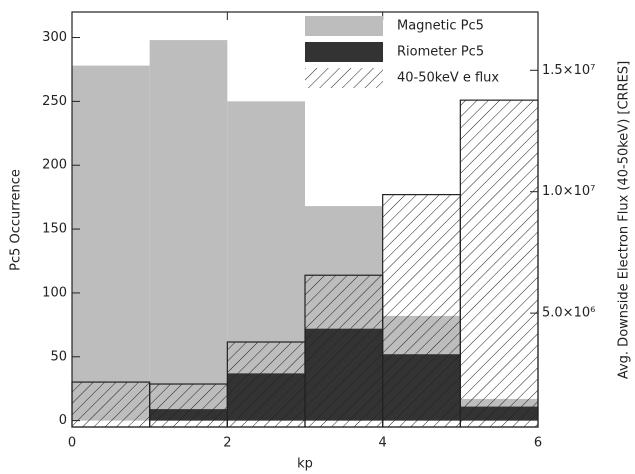 Image resolution: width=635 pixels, height=474 pixels. What do you see at coordinates (568, 70) in the screenshot?
I see `y2-tick-label: 1.5×10⁷` at bounding box center [568, 70].